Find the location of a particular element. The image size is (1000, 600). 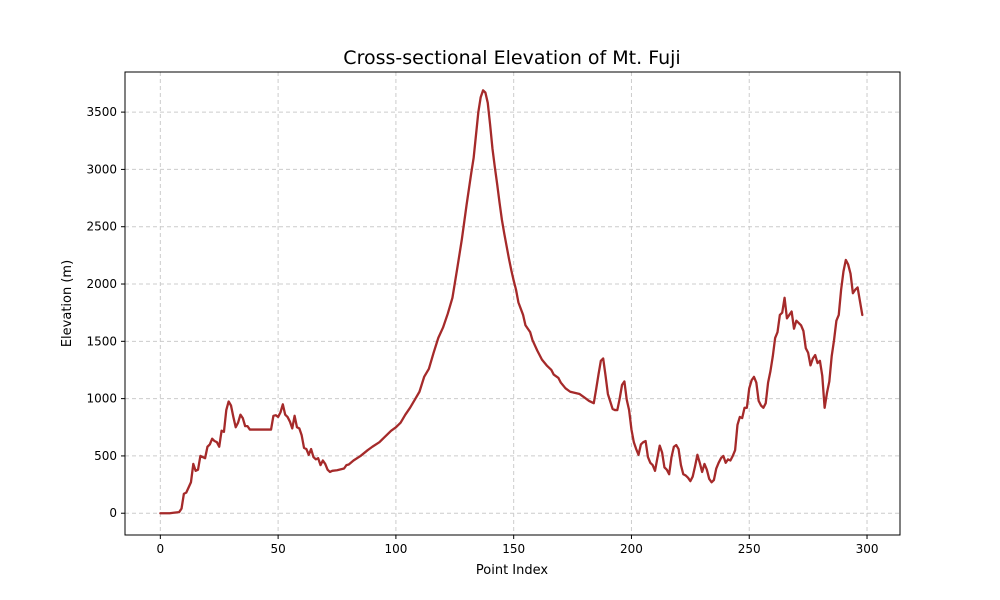

y-tick-label: 2000 is located at coordinates (101, 284).